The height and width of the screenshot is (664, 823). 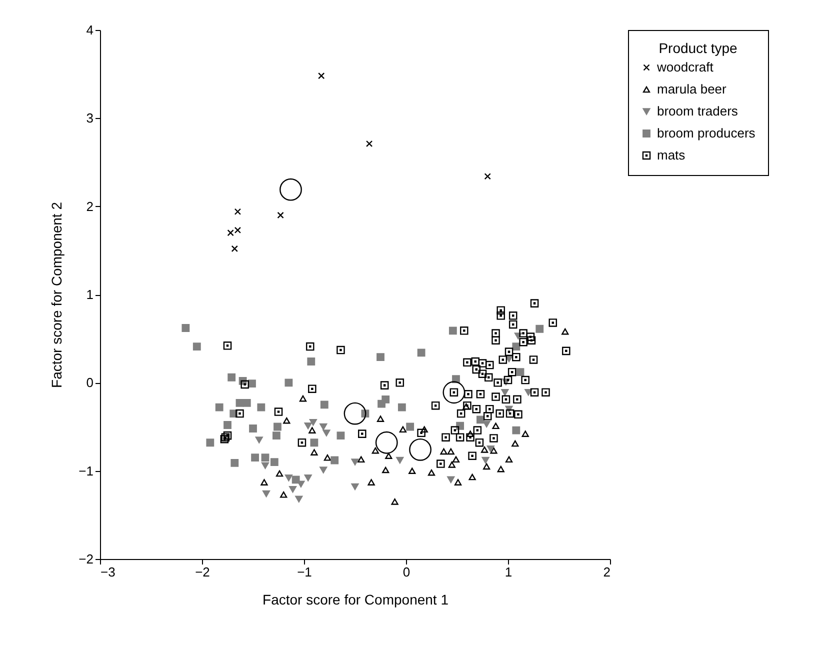 What do you see at coordinates (706, 133) in the screenshot?
I see `legend-label: broom producers` at bounding box center [706, 133].